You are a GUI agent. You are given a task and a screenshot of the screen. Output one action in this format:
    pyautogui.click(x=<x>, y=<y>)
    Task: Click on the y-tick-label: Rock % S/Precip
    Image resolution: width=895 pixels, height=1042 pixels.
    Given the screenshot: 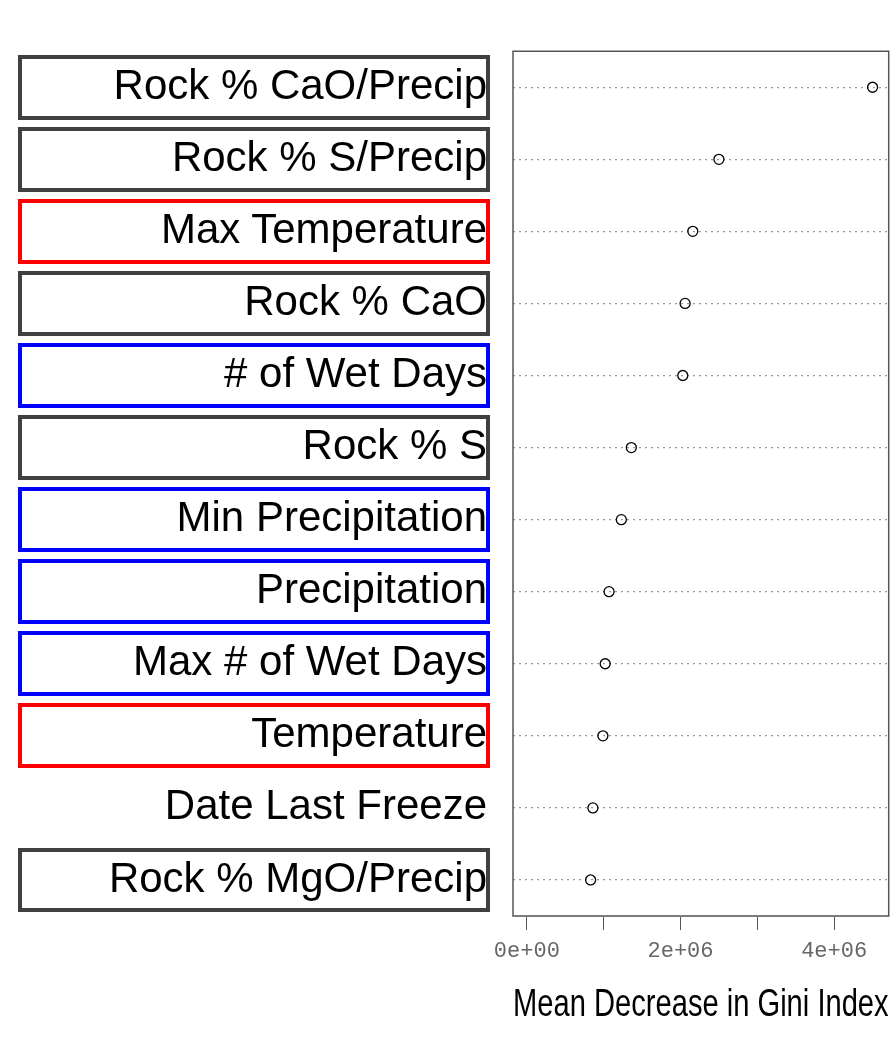 What is the action you would take?
    pyautogui.click(x=329, y=156)
    